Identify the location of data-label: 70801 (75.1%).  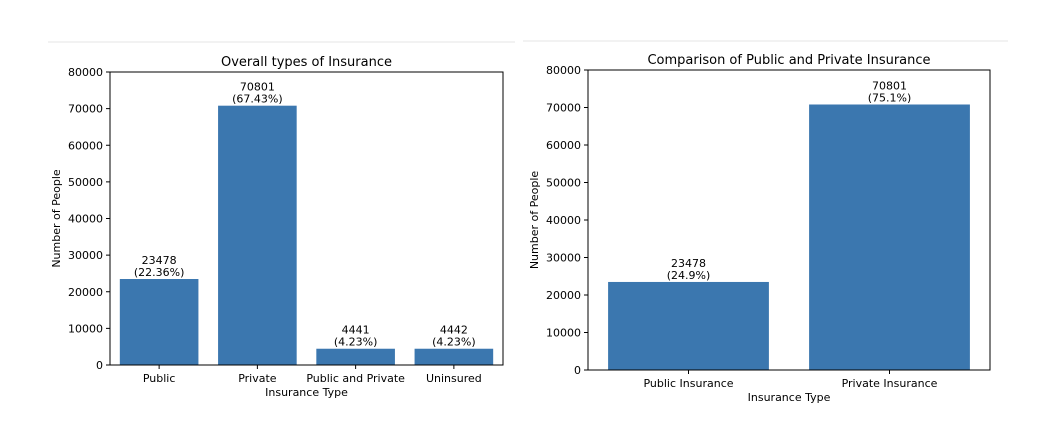
(890, 91).